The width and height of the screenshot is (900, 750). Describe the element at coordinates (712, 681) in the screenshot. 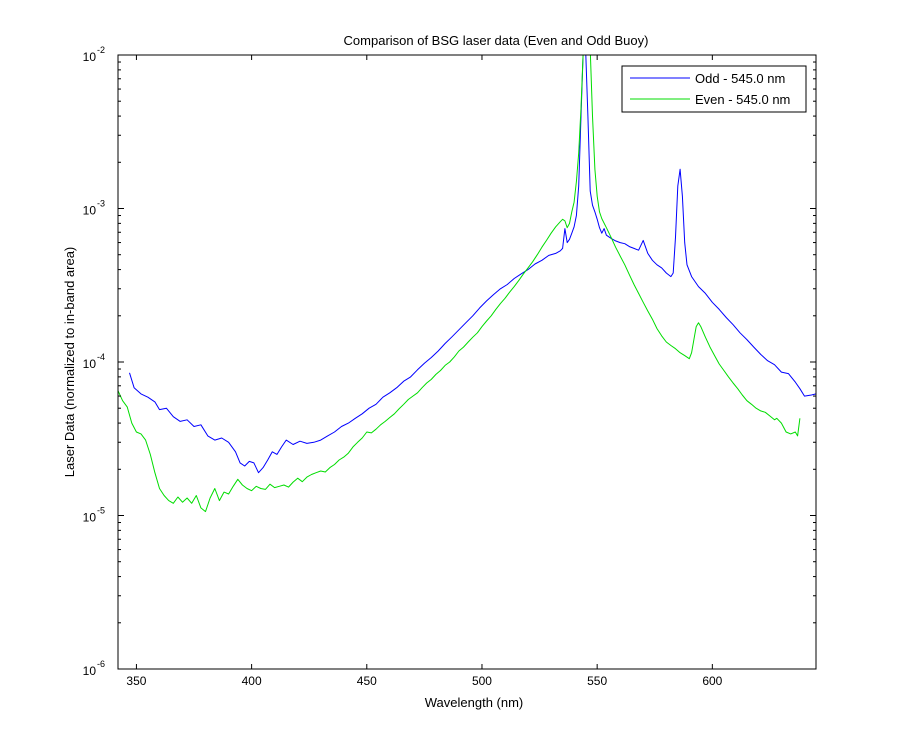

I see `x-tick-label: 600` at that location.